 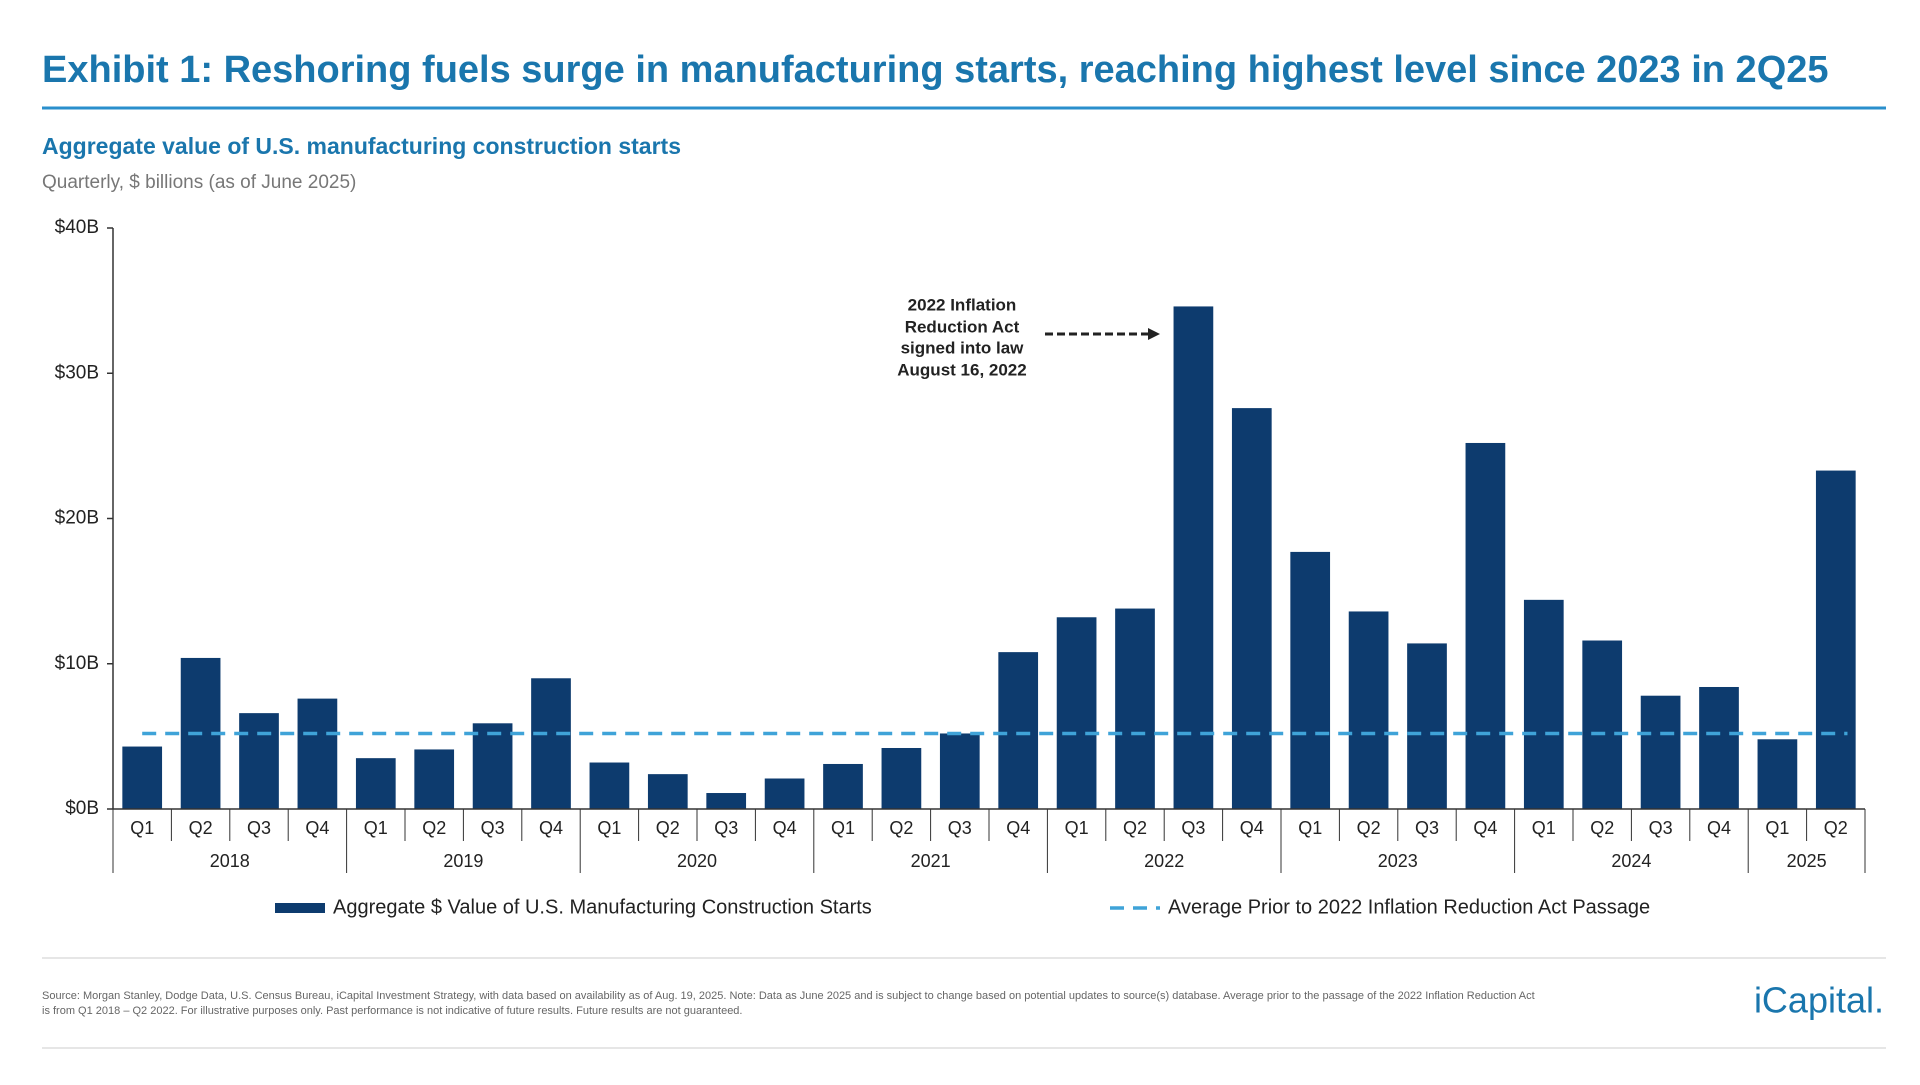 I want to click on logo: iCapital., so click(x=1819, y=1000).